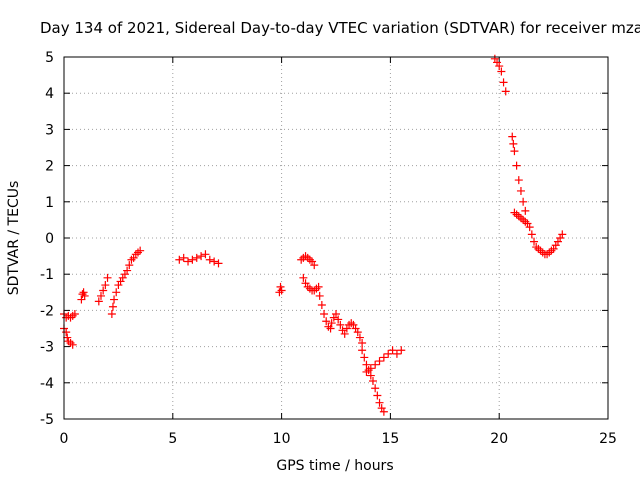 This screenshot has width=640, height=480. What do you see at coordinates (499, 439) in the screenshot?
I see `x-tick-label: 20` at bounding box center [499, 439].